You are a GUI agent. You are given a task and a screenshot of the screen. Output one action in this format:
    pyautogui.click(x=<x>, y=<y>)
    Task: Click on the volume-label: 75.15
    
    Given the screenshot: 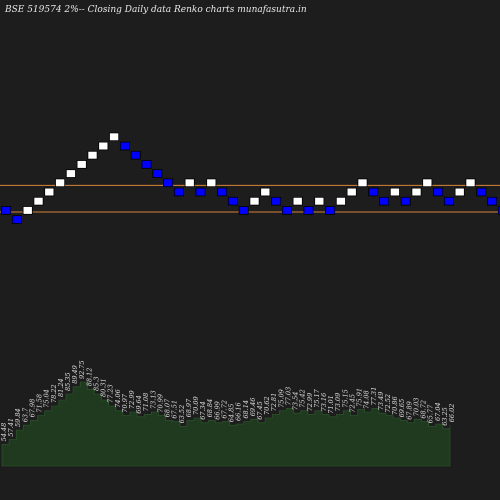 What is the action you would take?
    pyautogui.click(x=345, y=398)
    